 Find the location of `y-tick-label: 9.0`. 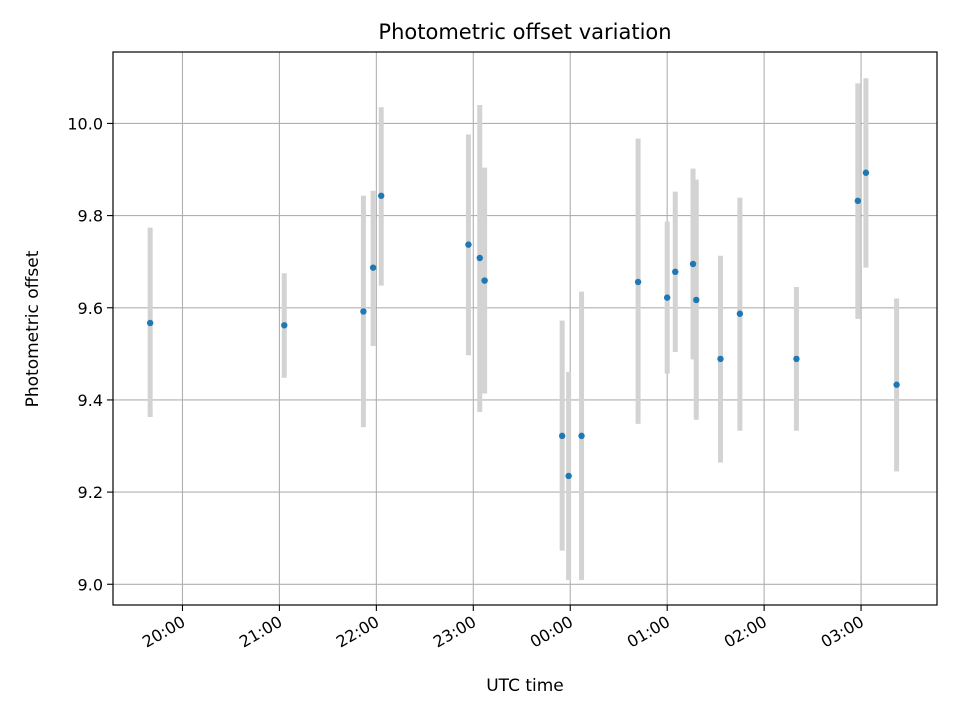

y-tick-label: 9.0 is located at coordinates (90, 584).